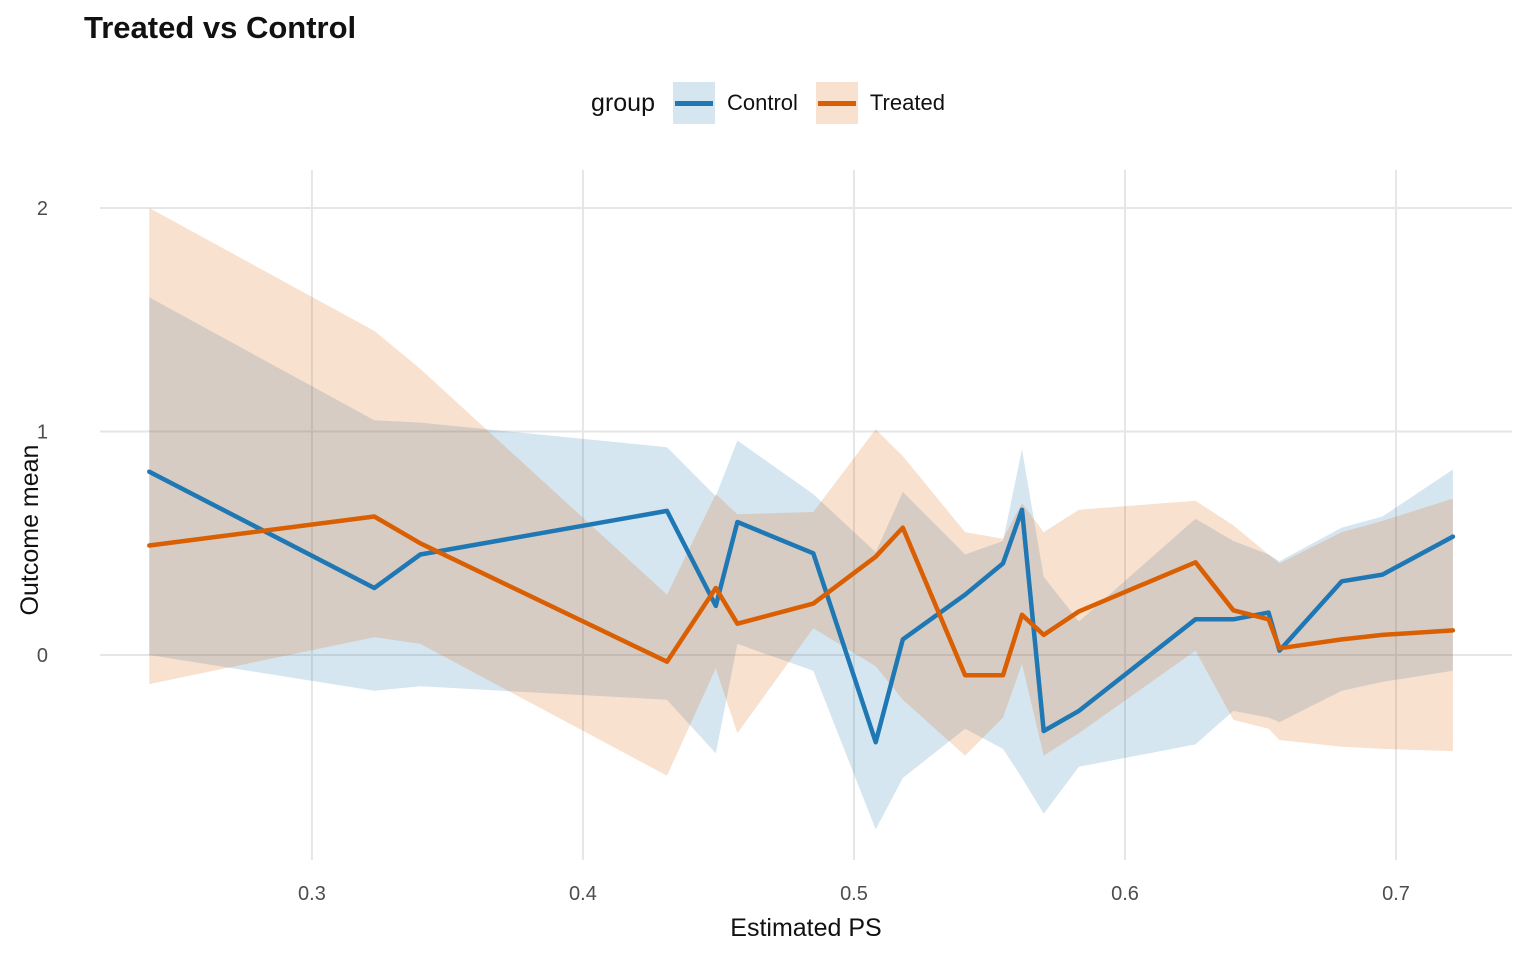 This screenshot has width=1536, height=960. Describe the element at coordinates (762, 102) in the screenshot. I see `legend-label-control: Control` at that location.